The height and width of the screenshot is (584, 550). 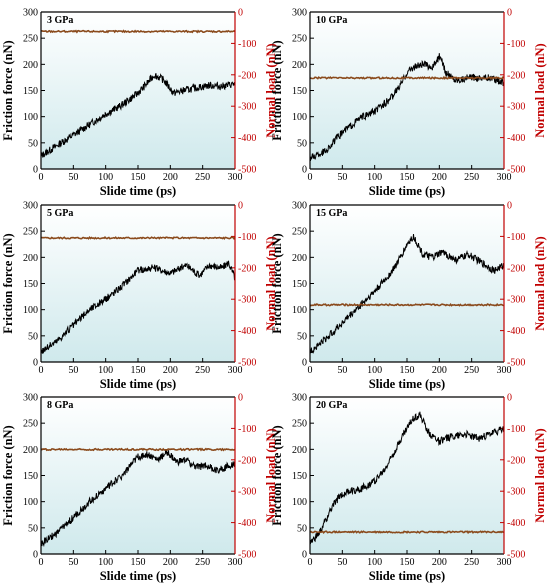 I want to click on panel-label: 5 GPa, so click(x=60, y=213).